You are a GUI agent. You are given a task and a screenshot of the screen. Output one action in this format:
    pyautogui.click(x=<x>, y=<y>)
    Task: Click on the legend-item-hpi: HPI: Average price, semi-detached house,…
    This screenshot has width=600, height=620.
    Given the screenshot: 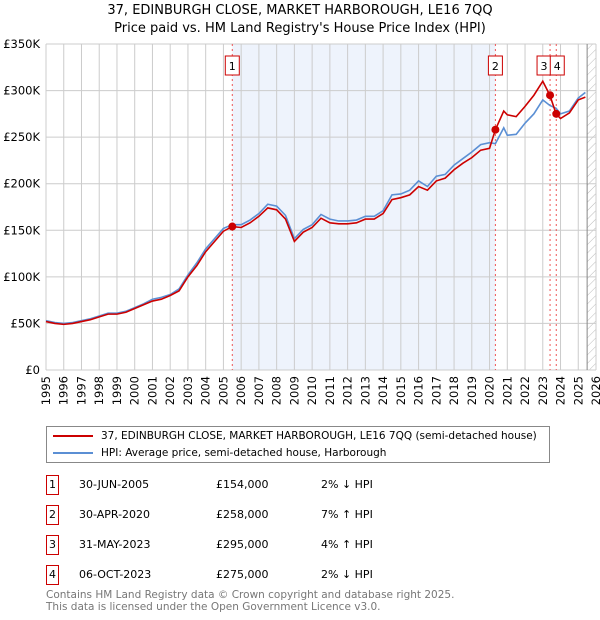 What is the action you would take?
    pyautogui.click(x=219, y=453)
    